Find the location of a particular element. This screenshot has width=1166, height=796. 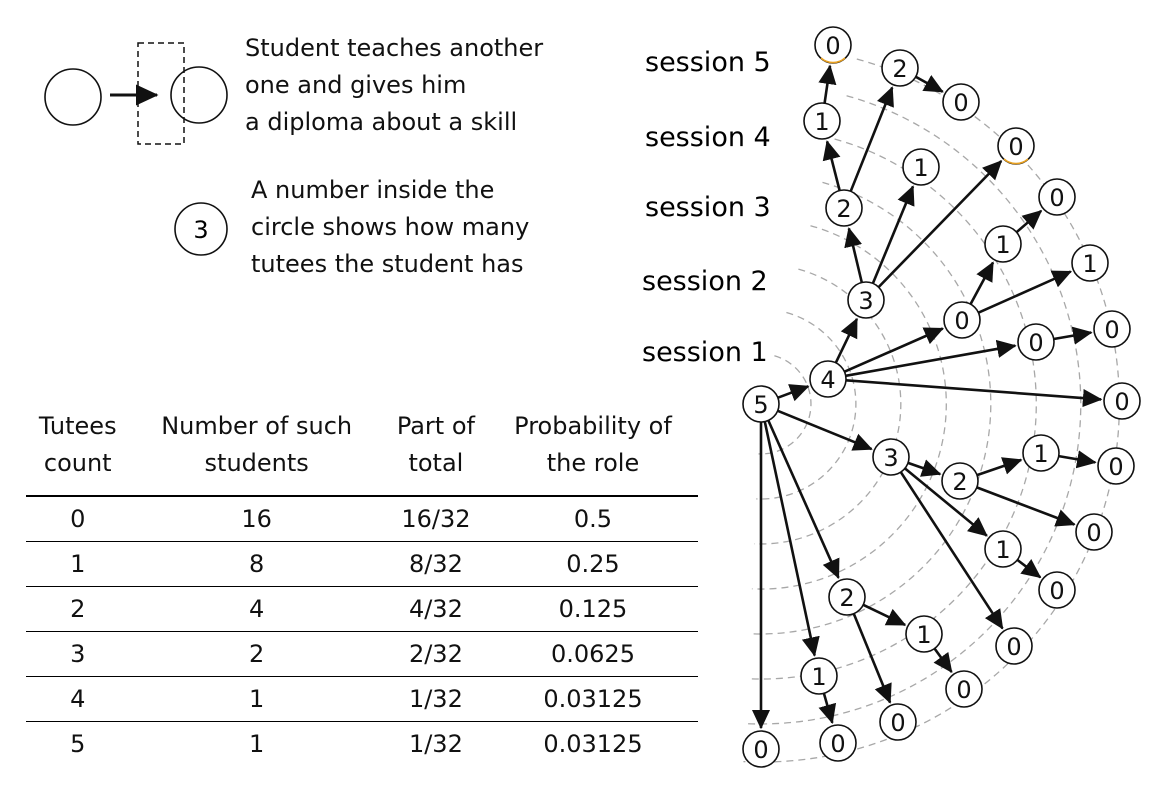

cell-probability: 0.5 is located at coordinates (592, 519).